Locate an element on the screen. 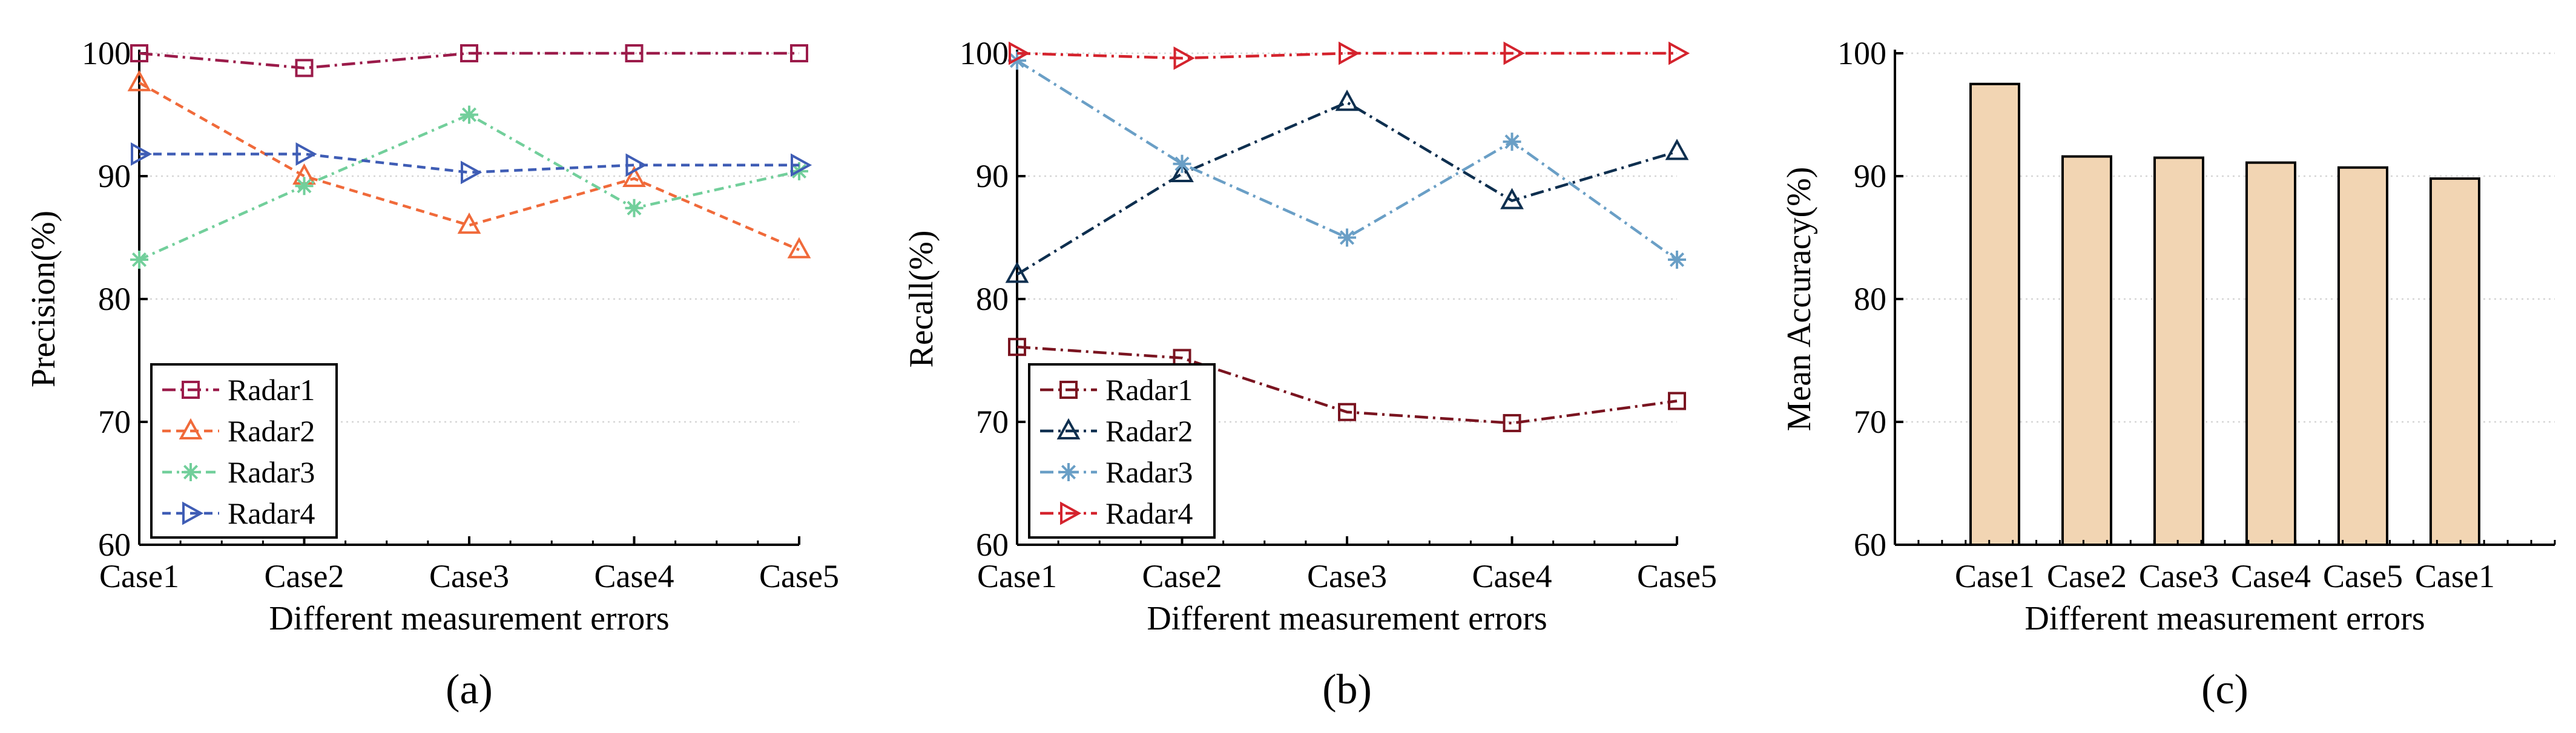 Image resolution: width=2576 pixels, height=733 pixels. panel-label: (a) is located at coordinates (469, 690).